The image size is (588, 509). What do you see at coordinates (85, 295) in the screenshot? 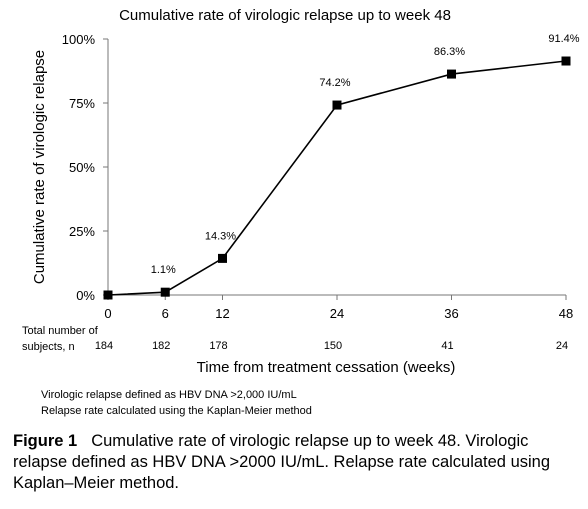
I see `y-tick-label: 0%` at bounding box center [85, 295].